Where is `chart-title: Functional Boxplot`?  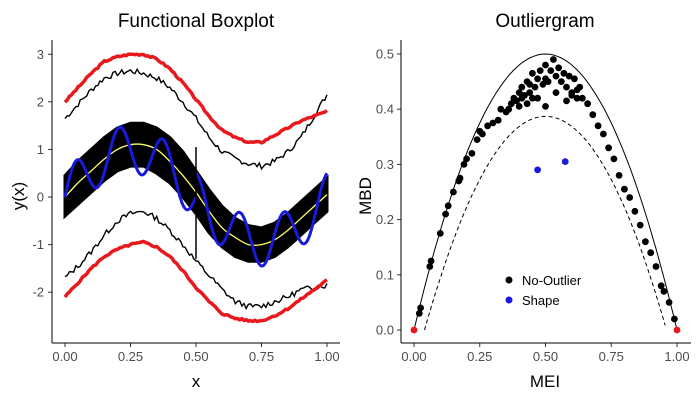
chart-title: Functional Boxplot is located at coordinates (196, 21).